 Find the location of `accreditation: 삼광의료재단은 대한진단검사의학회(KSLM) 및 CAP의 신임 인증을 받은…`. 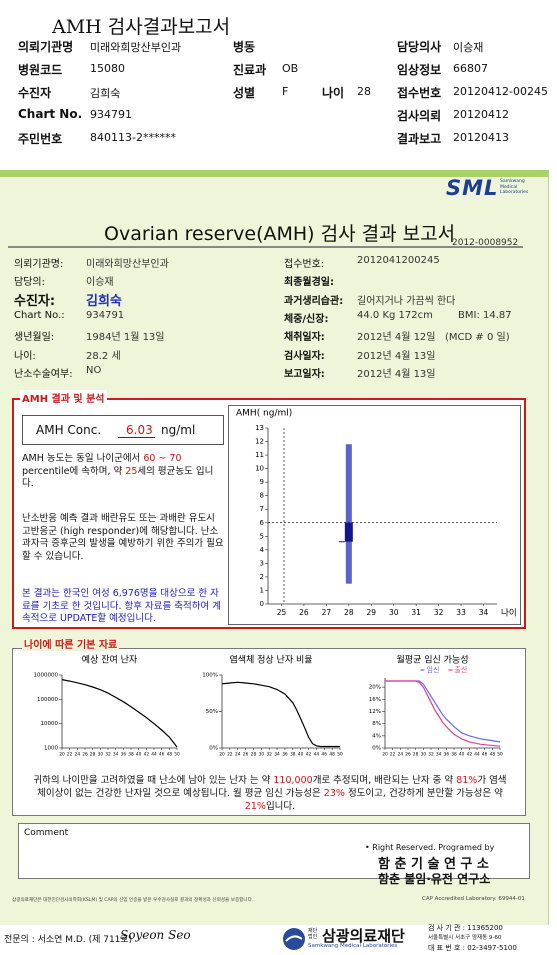

accreditation: 삼광의료재단은 대한진단검사의학회(KSLM) 및 CAP의 신임 인증을 받은… is located at coordinates (133, 900).